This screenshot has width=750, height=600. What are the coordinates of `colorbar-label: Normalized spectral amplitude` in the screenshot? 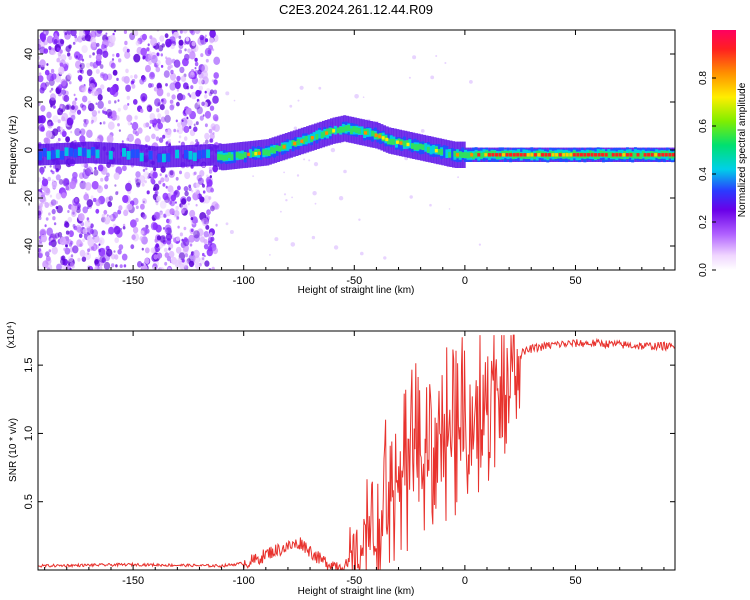 It's located at (742, 149).